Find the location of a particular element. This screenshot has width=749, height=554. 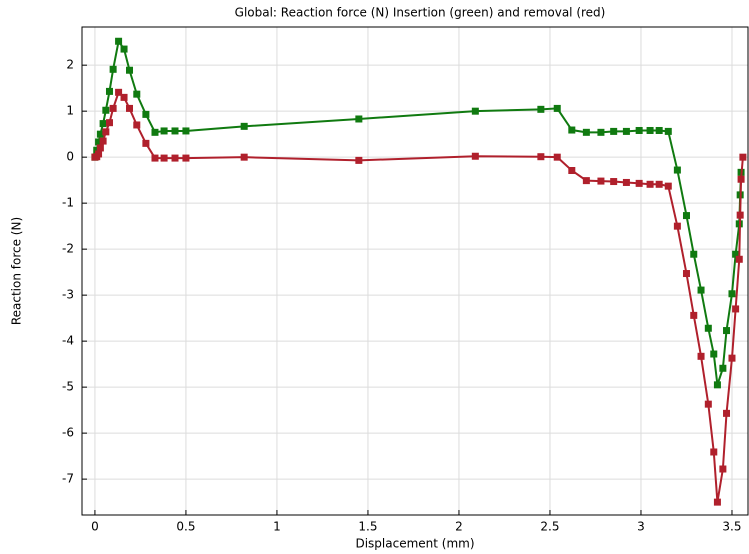

y-axis-label: Reaction force (N) is located at coordinates (17, 271).